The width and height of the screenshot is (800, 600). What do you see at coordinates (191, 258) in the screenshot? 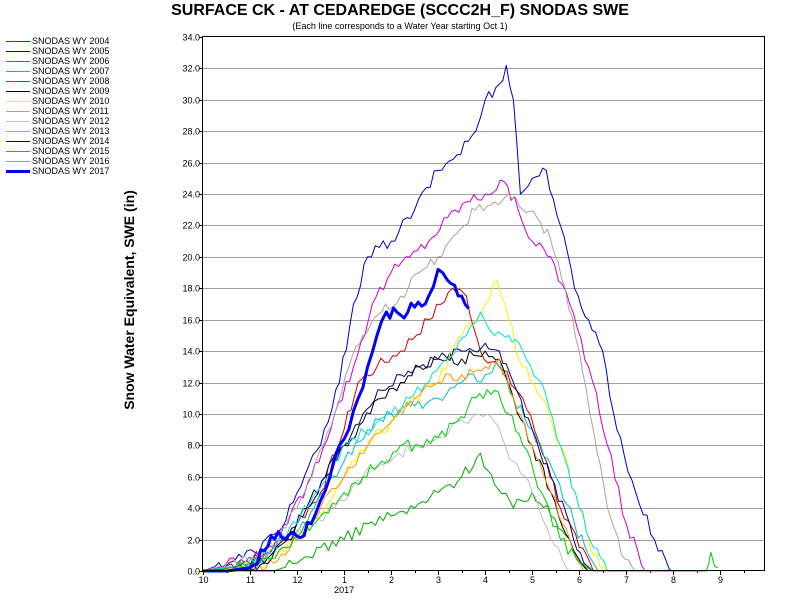
I see `y-tick-label: 20.0` at bounding box center [191, 258].